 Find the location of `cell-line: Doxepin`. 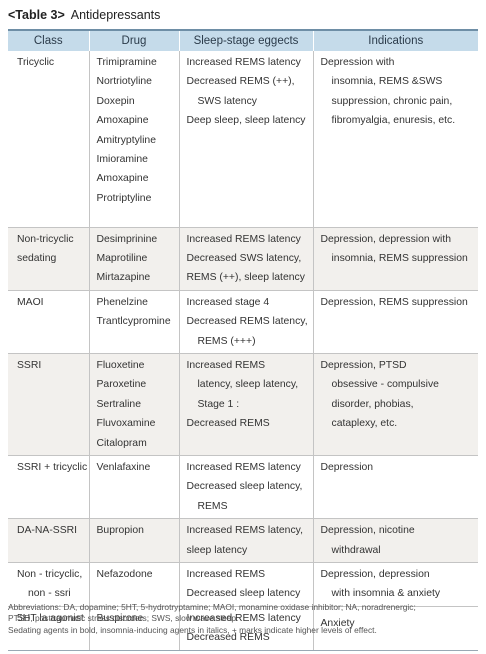

cell-line: Doxepin is located at coordinates (115, 101).